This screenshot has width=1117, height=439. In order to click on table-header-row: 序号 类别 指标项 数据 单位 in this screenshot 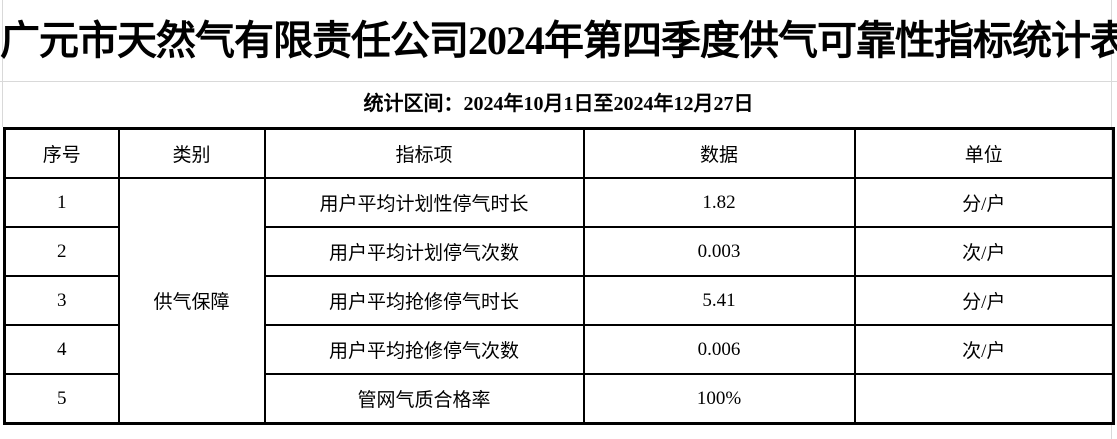, I will do `click(559, 153)`.